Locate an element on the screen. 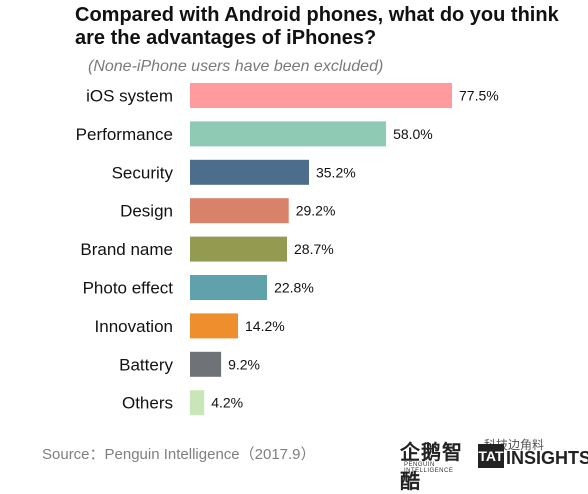 This screenshot has height=494, width=588. category-label: Performance is located at coordinates (124, 134).